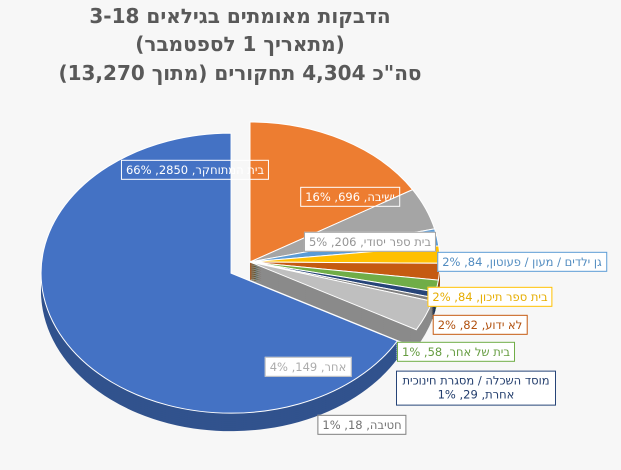  I want to click on data-label: בית המתוחקר, 2850, 66%, so click(195, 170).